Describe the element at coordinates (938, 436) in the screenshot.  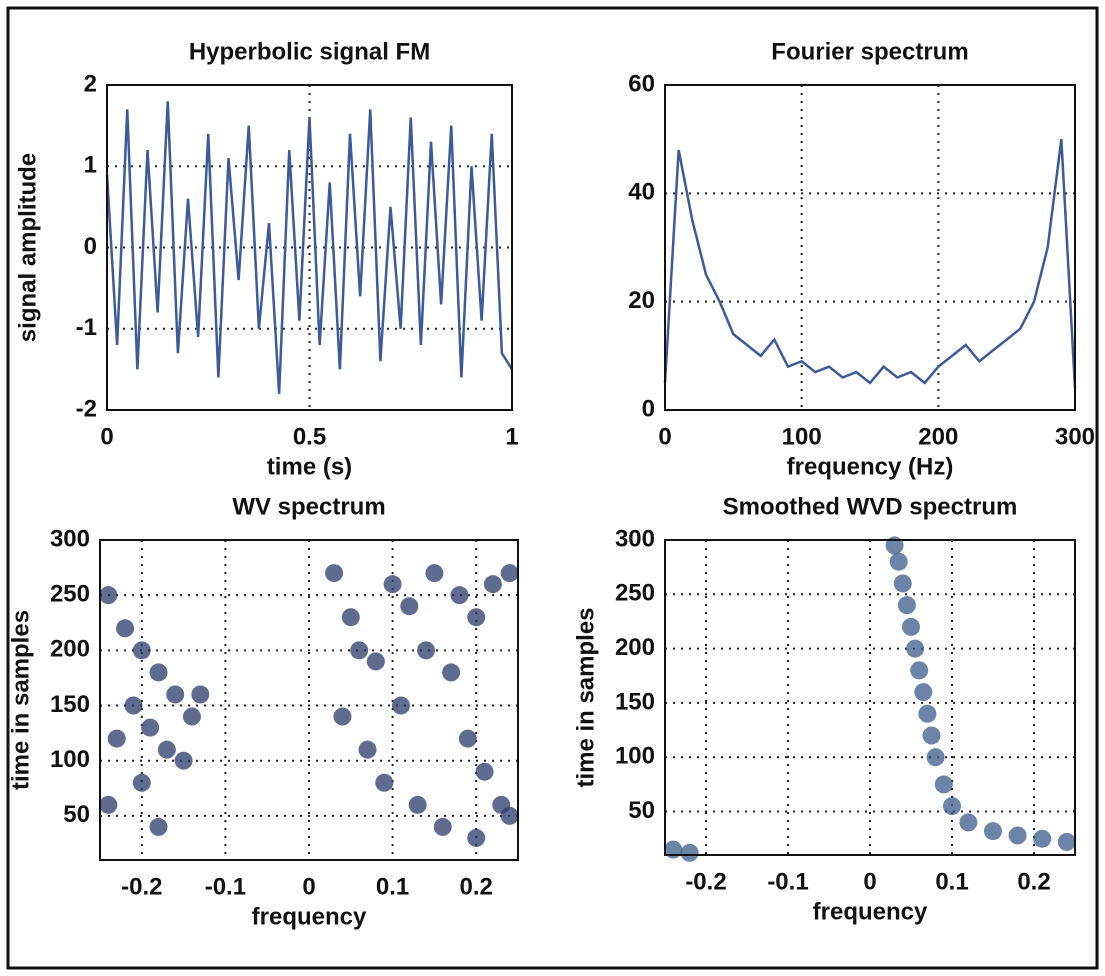
I see `x-tick-label: 200` at that location.